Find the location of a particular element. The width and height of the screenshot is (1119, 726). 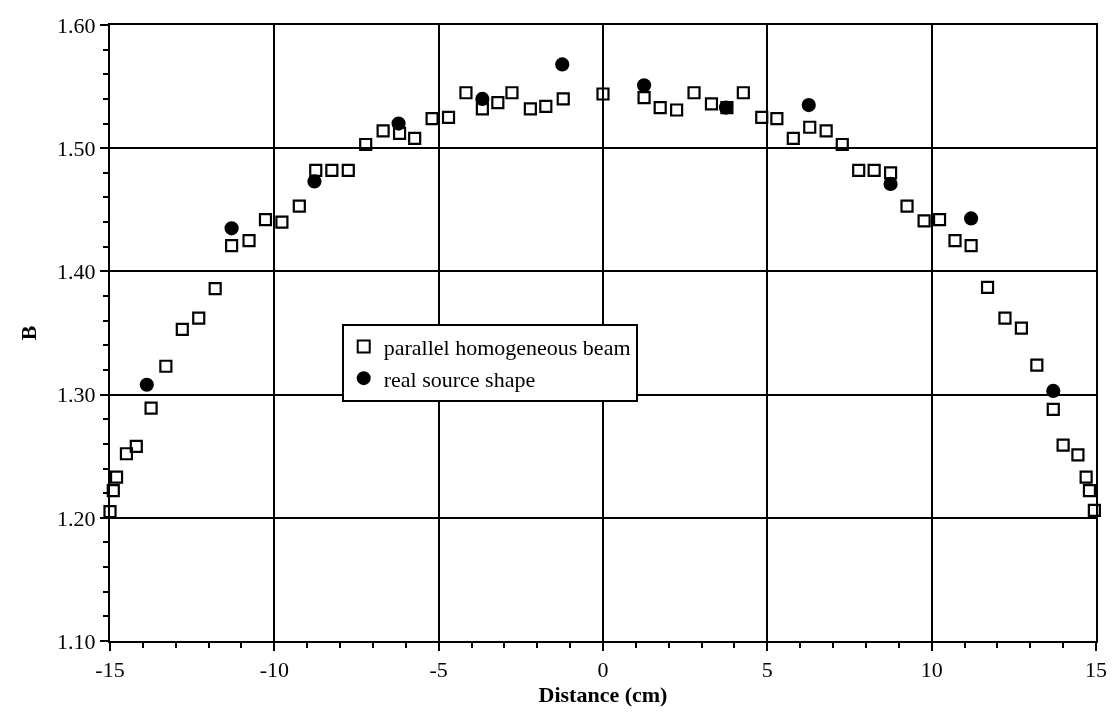

y-tick-label: 1.50 is located at coordinates (76, 148).